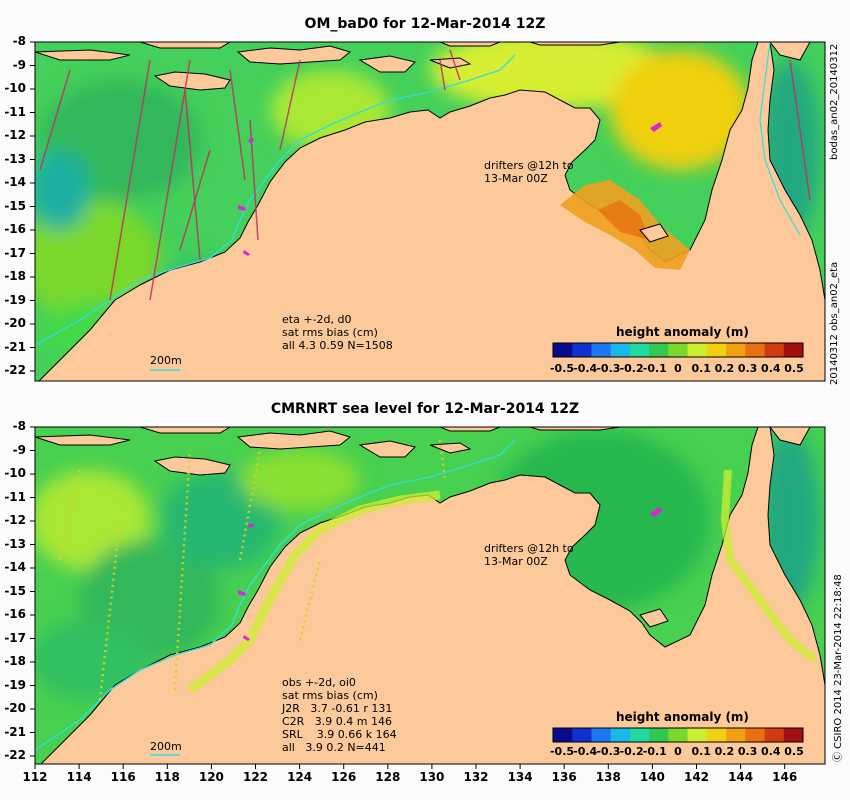 The height and width of the screenshot is (800, 850). What do you see at coordinates (682, 717) in the screenshot?
I see `colorbar-bottom-title: height anomaly (m)` at bounding box center [682, 717].